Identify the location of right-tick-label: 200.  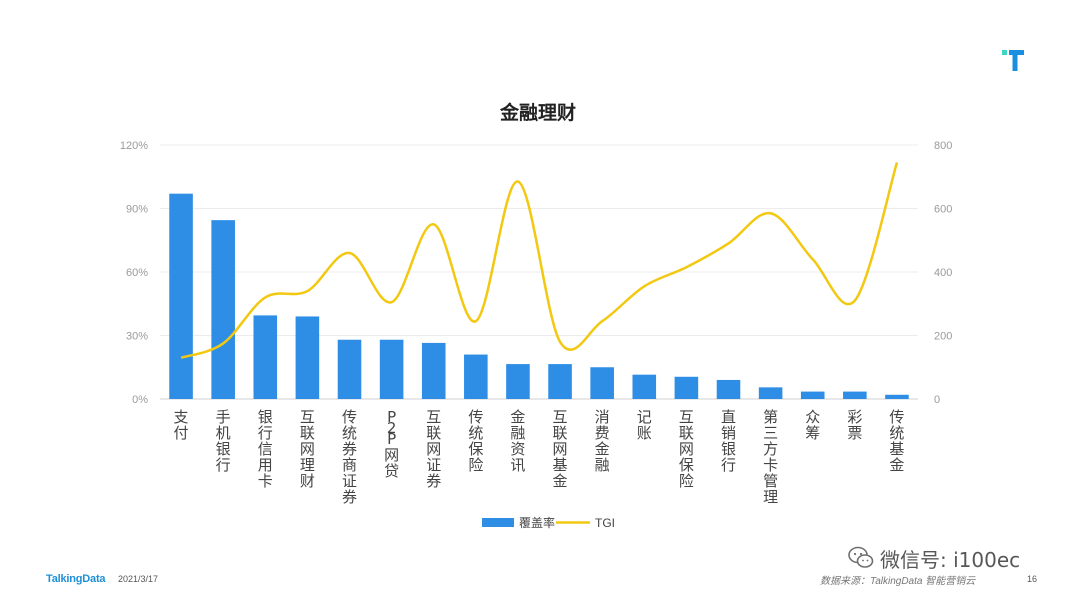
(943, 337).